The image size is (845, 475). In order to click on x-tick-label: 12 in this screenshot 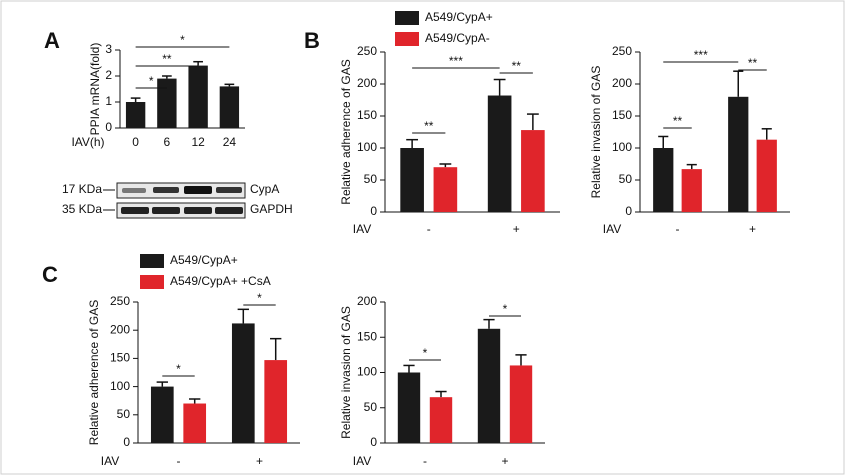, I will do `click(198, 142)`.